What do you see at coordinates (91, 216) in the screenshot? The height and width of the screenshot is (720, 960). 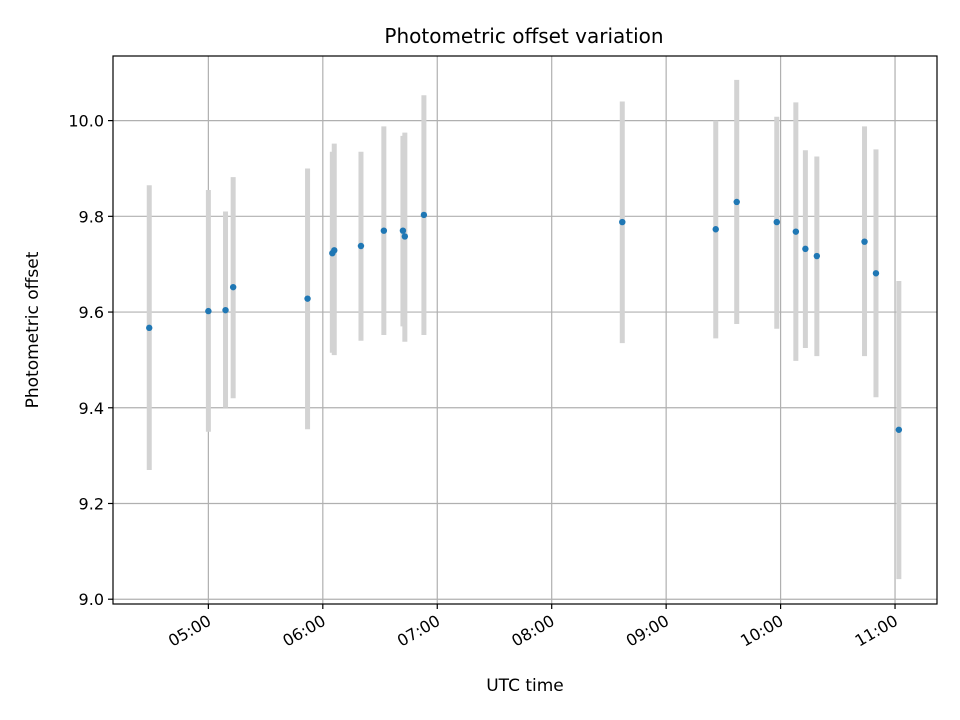 I see `y-tick-label: 9.8` at bounding box center [91, 216].